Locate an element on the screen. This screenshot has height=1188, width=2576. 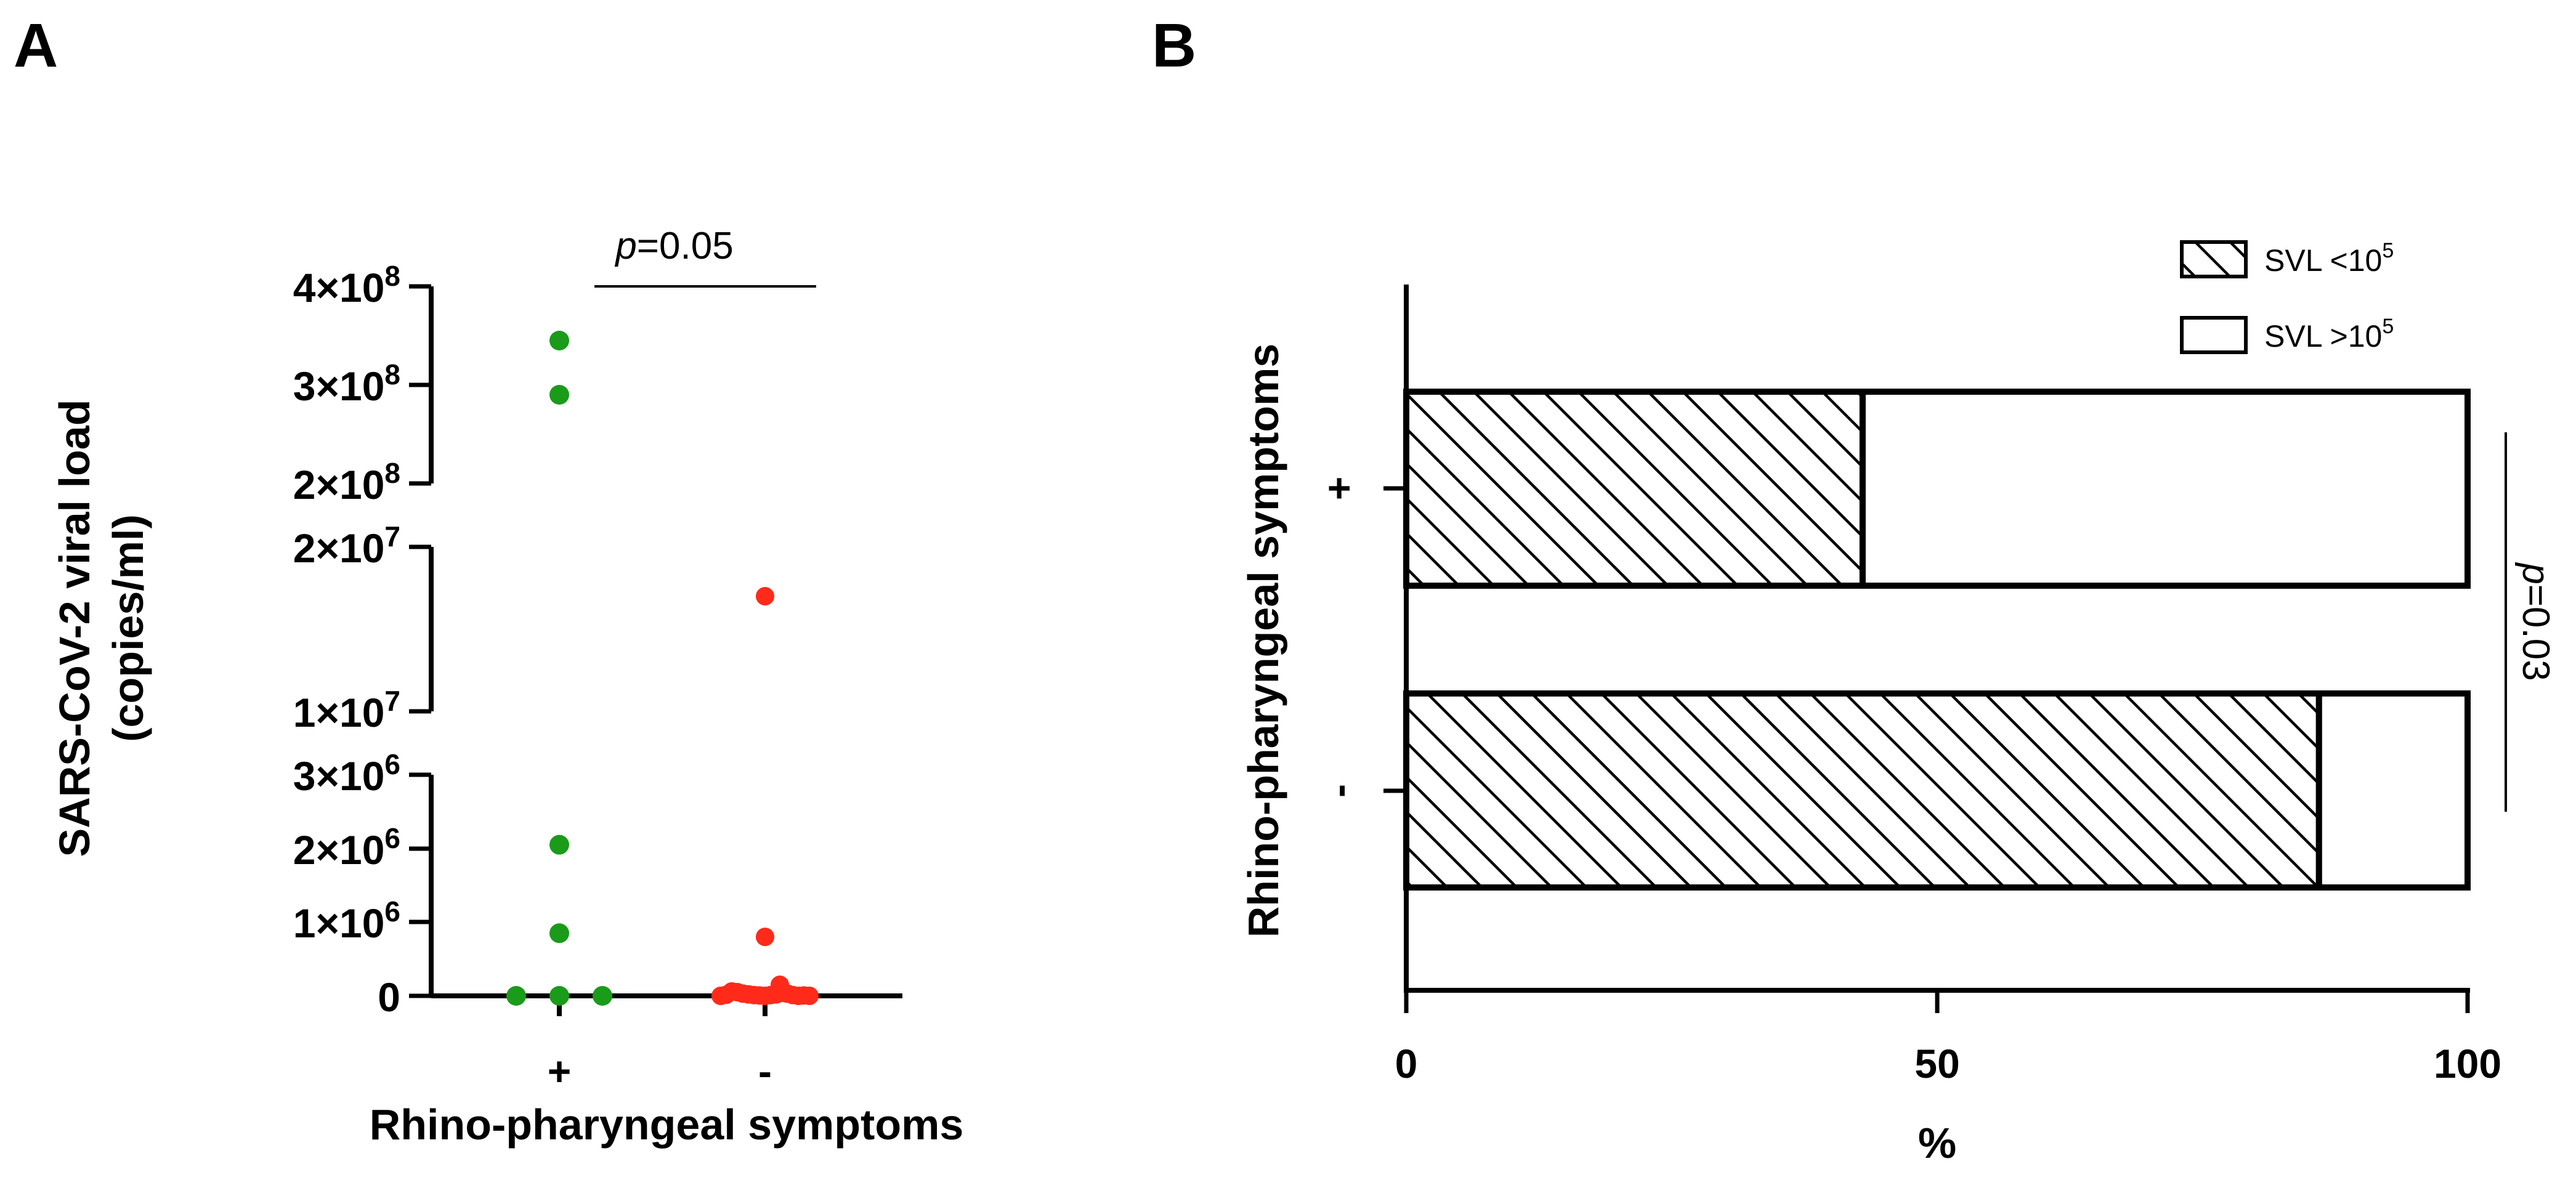
y-label-2e7: 2×10⁷ is located at coordinates (346, 545).